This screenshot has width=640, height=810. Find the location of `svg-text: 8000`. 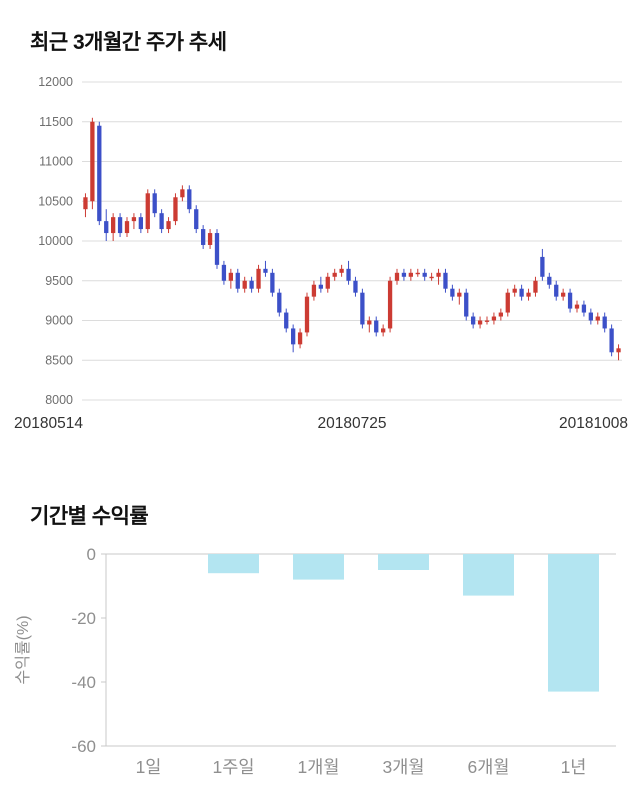

svg-text: 8000 is located at coordinates (59, 400).